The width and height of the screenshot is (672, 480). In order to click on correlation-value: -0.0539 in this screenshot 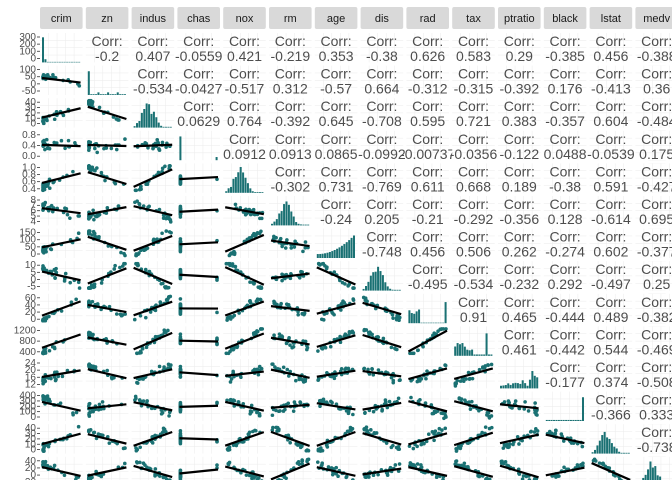, I will do `click(611, 154)`.